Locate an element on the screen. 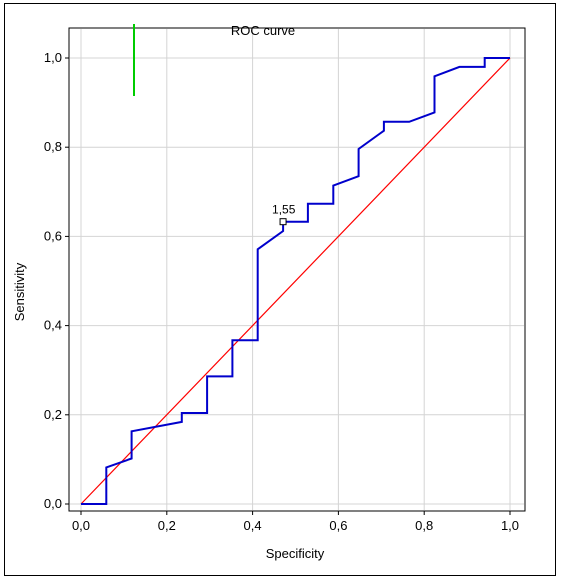 The width and height of the screenshot is (563, 582). y-tick-label: 0,6 is located at coordinates (53, 235).